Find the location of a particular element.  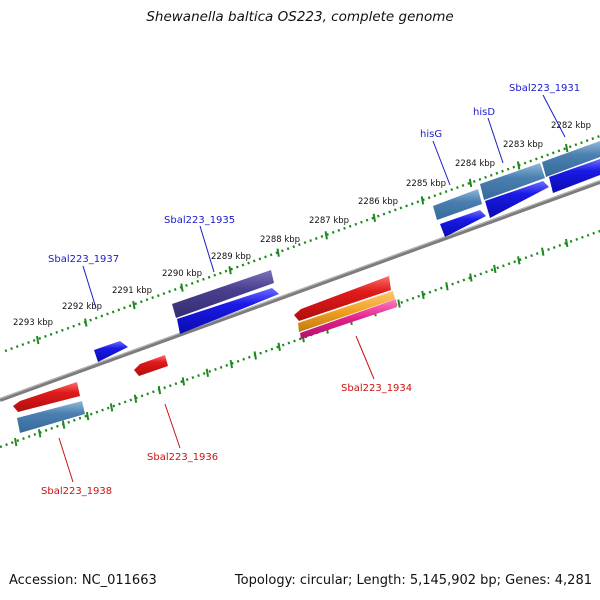

reverse-gene-labels: Sbal223_1934 Sbal223_1936 Sbal223_1938 is located at coordinates (226, 440).